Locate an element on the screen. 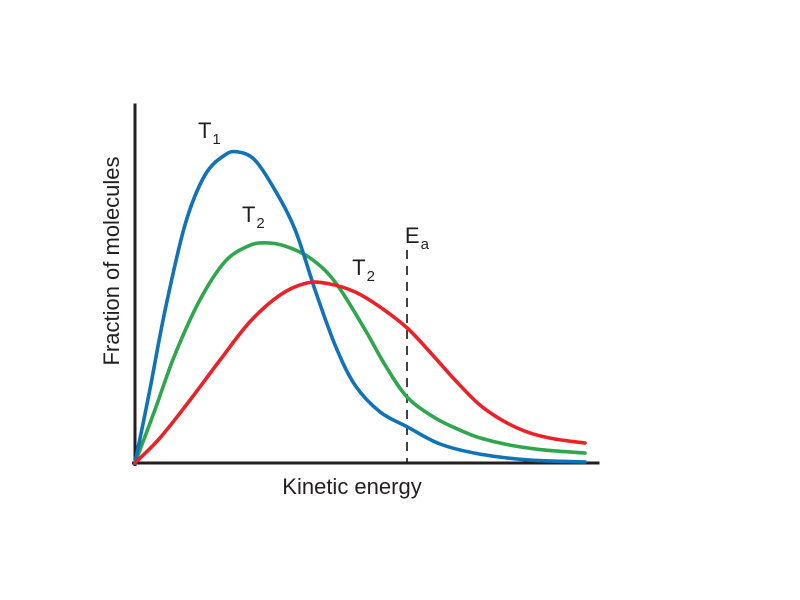 The image size is (800, 600). label-T2-red-subscript: 2 is located at coordinates (371, 276).